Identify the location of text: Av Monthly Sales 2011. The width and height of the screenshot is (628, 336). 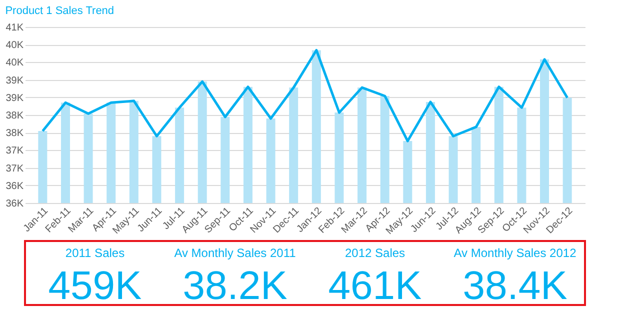
(235, 253).